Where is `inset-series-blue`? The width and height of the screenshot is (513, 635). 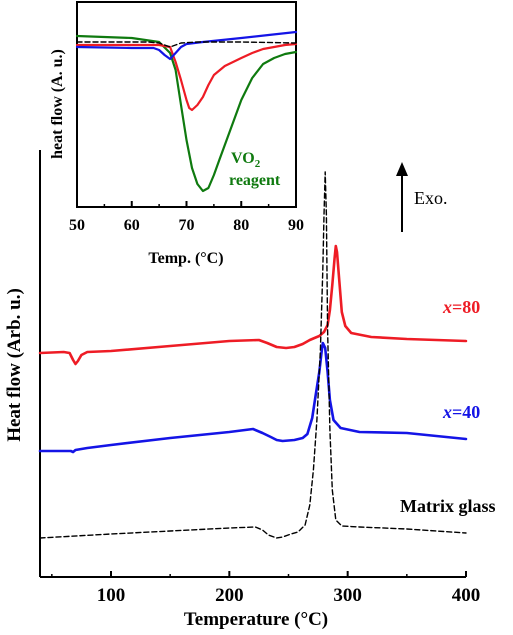 inset-series-blue is located at coordinates (186, 45).